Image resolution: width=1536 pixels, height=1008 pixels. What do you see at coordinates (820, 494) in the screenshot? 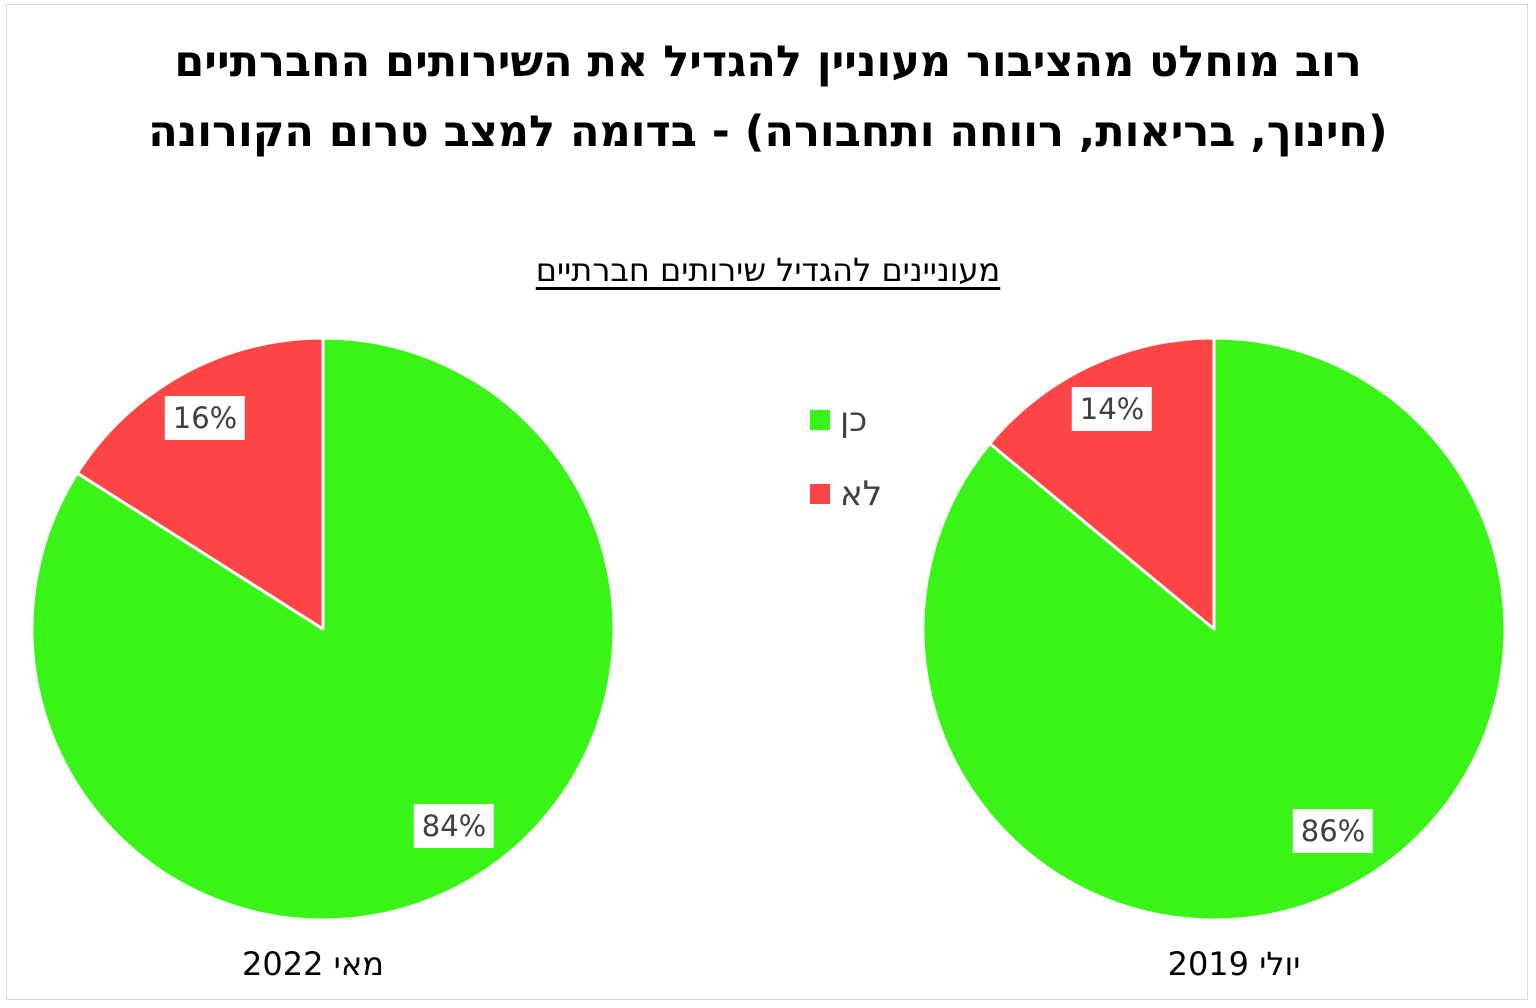
I see `legend-swatch-no` at bounding box center [820, 494].